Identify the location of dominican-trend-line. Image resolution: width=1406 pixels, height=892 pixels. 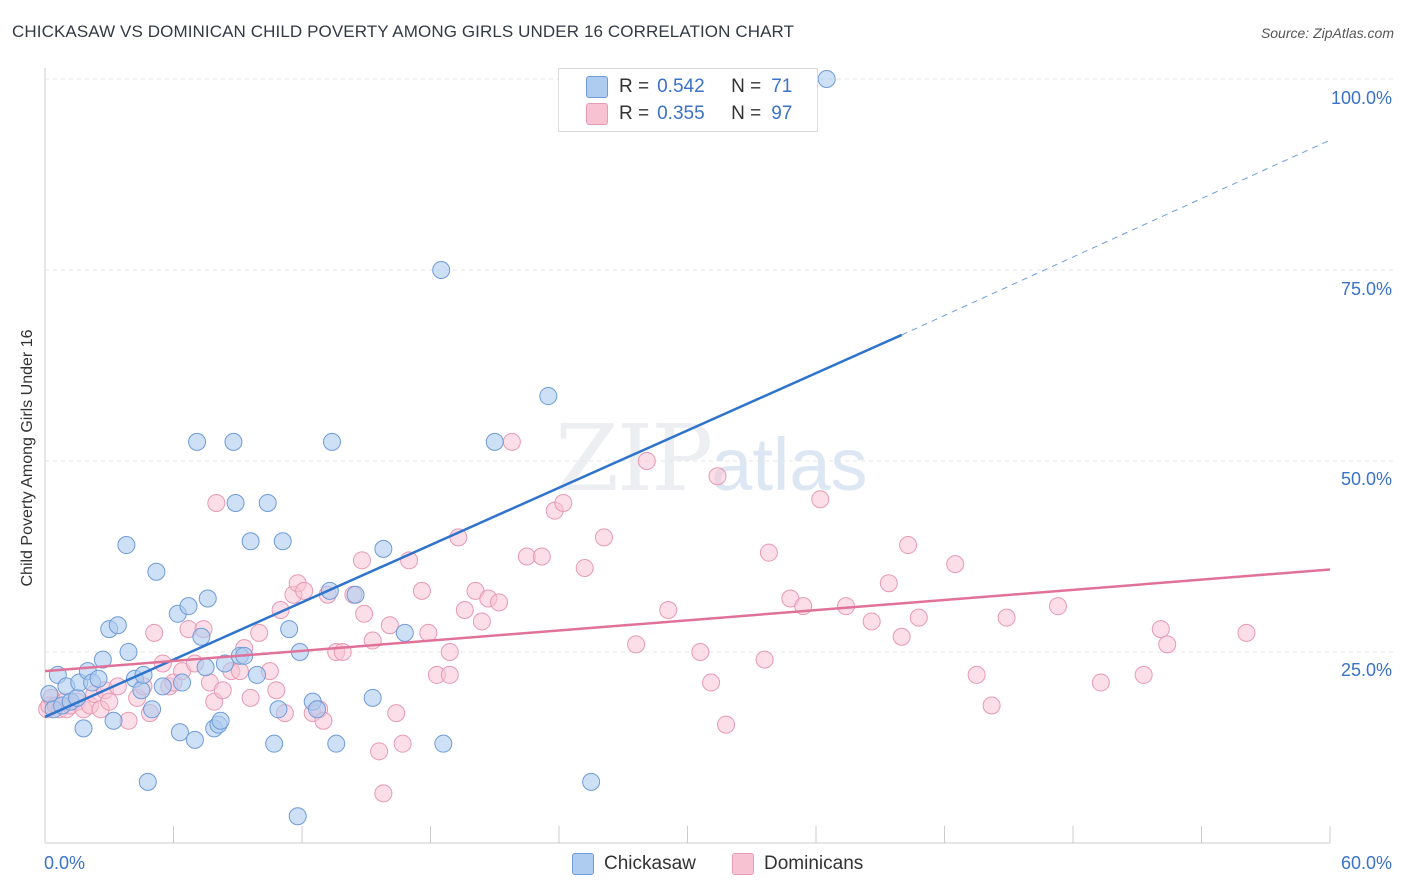
(687, 620).